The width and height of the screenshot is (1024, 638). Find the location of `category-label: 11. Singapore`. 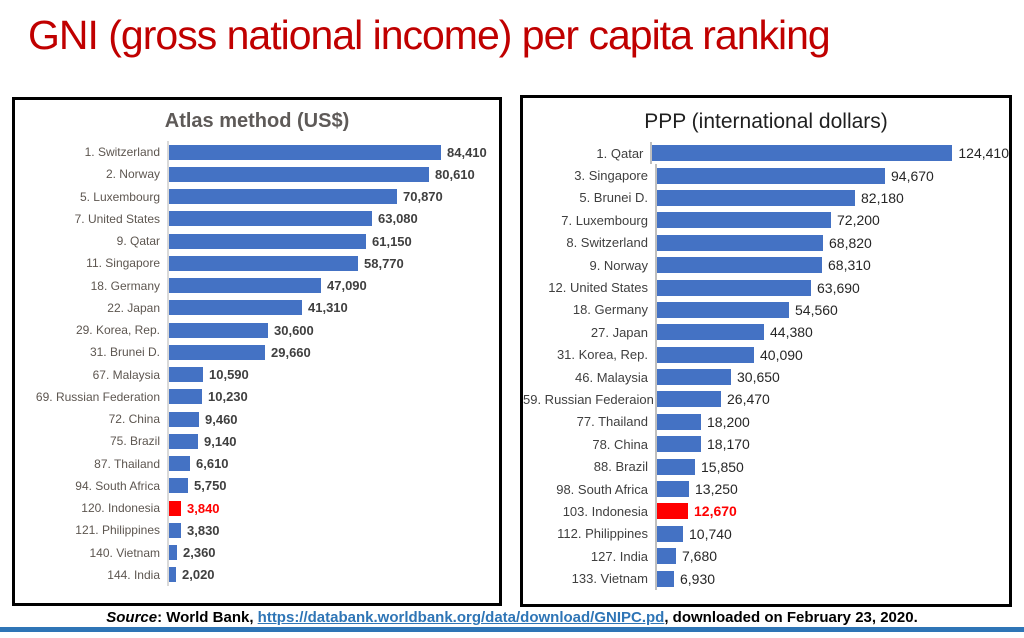

category-label: 11. Singapore is located at coordinates (123, 263).